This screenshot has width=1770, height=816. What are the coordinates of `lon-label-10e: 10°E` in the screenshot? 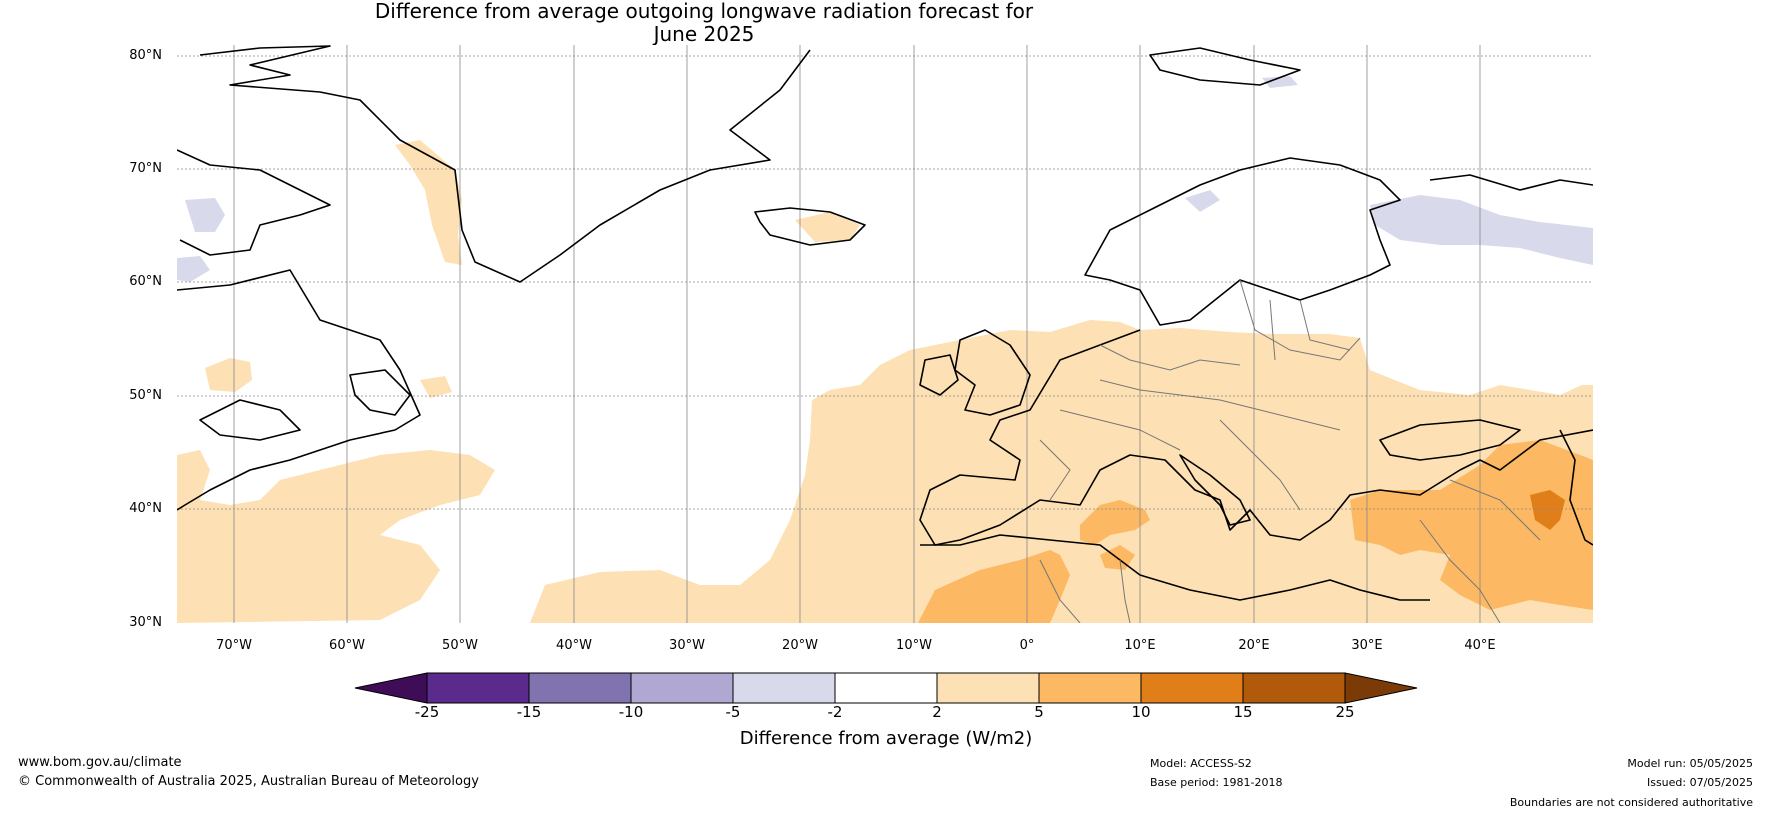 It's located at (1140, 645).